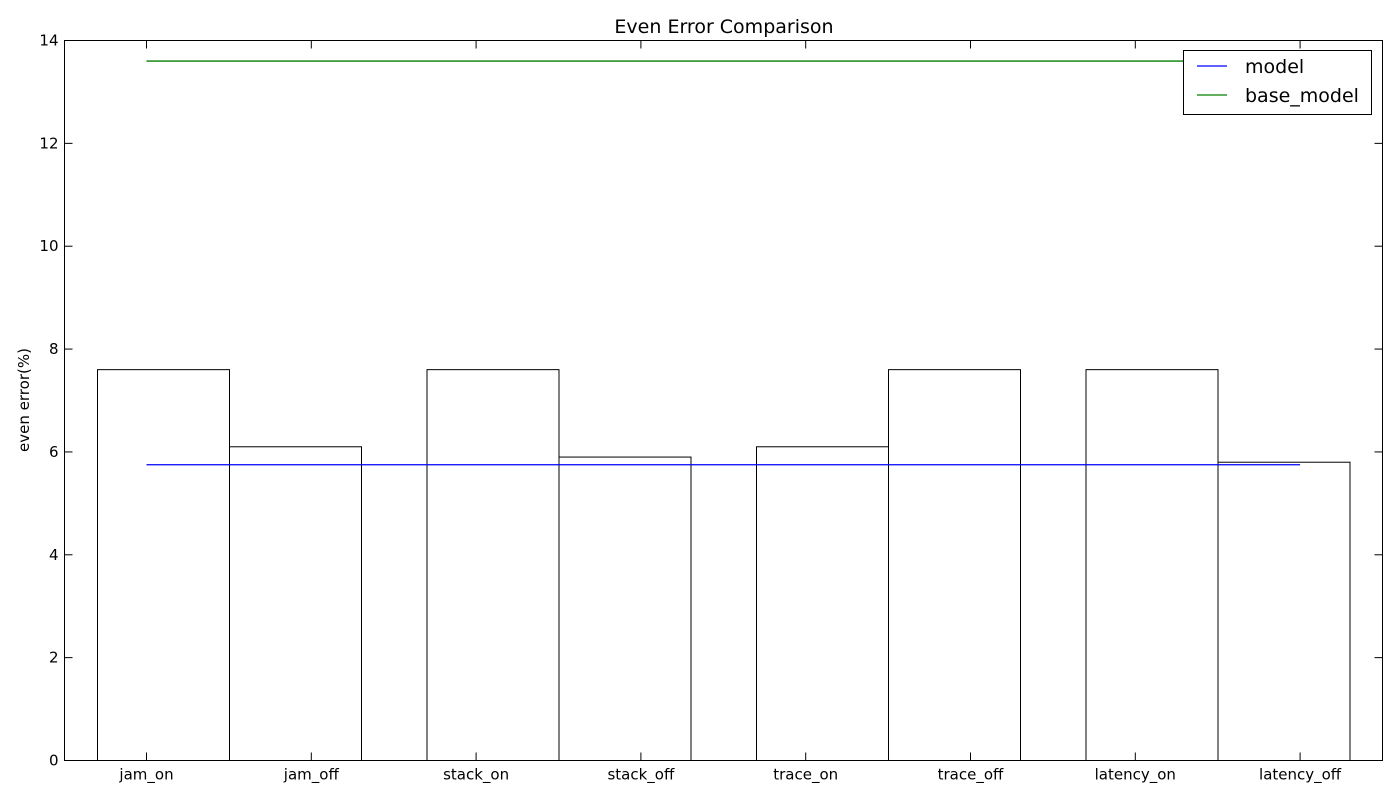 The width and height of the screenshot is (1400, 800). Describe the element at coordinates (54, 555) in the screenshot. I see `y-tick-label: 4` at that location.